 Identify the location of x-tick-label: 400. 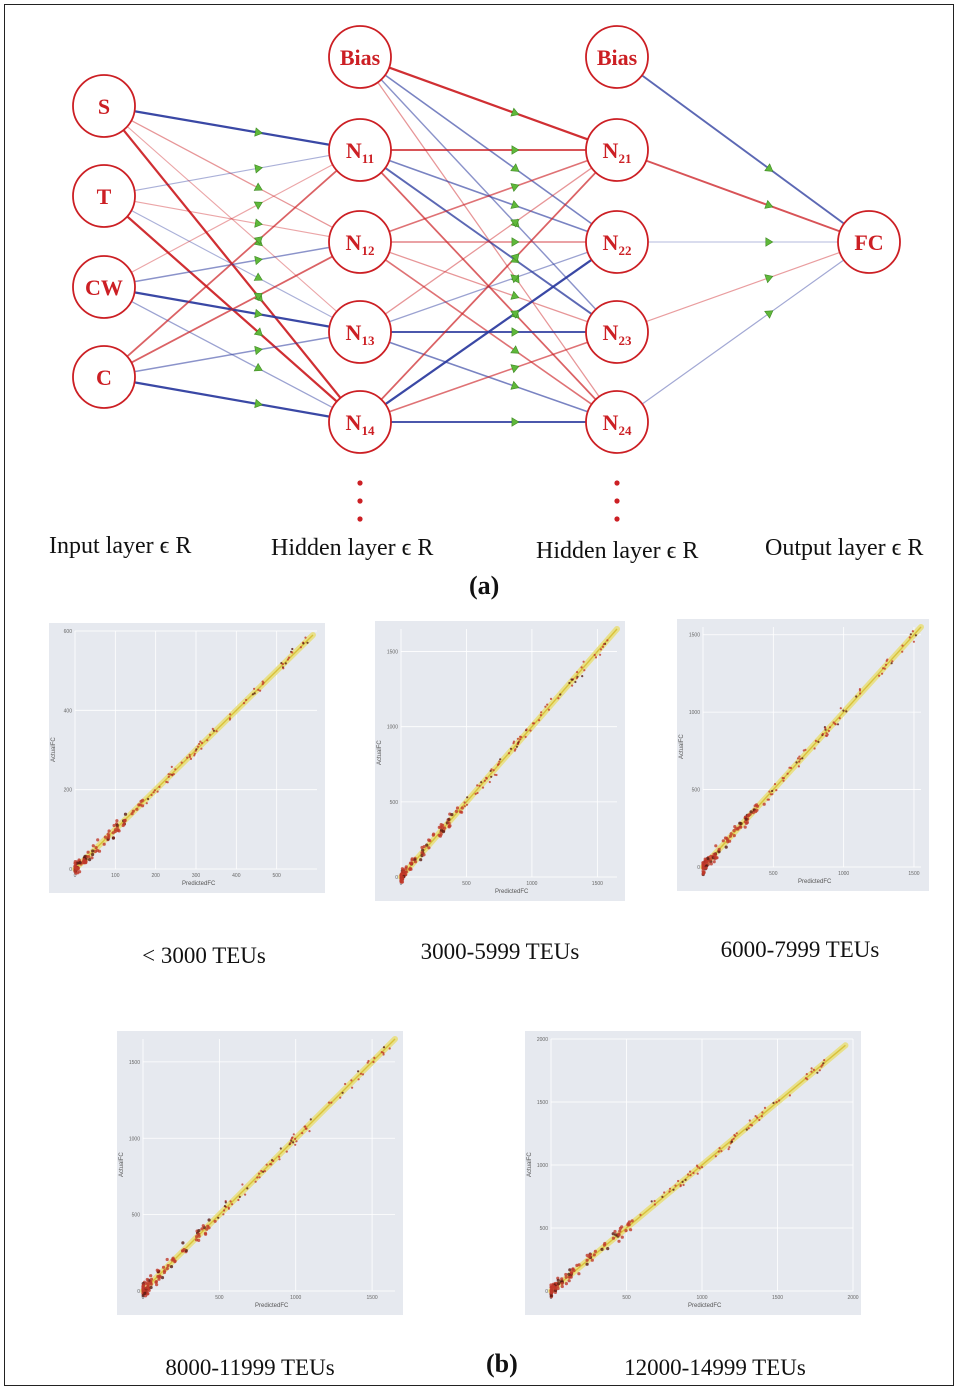
(236, 876).